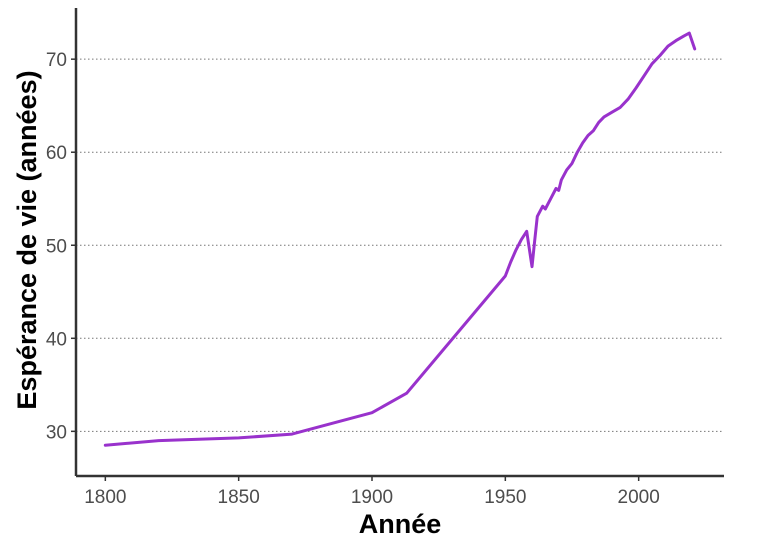  Describe the element at coordinates (56, 339) in the screenshot. I see `y-tick-label: 40` at that location.